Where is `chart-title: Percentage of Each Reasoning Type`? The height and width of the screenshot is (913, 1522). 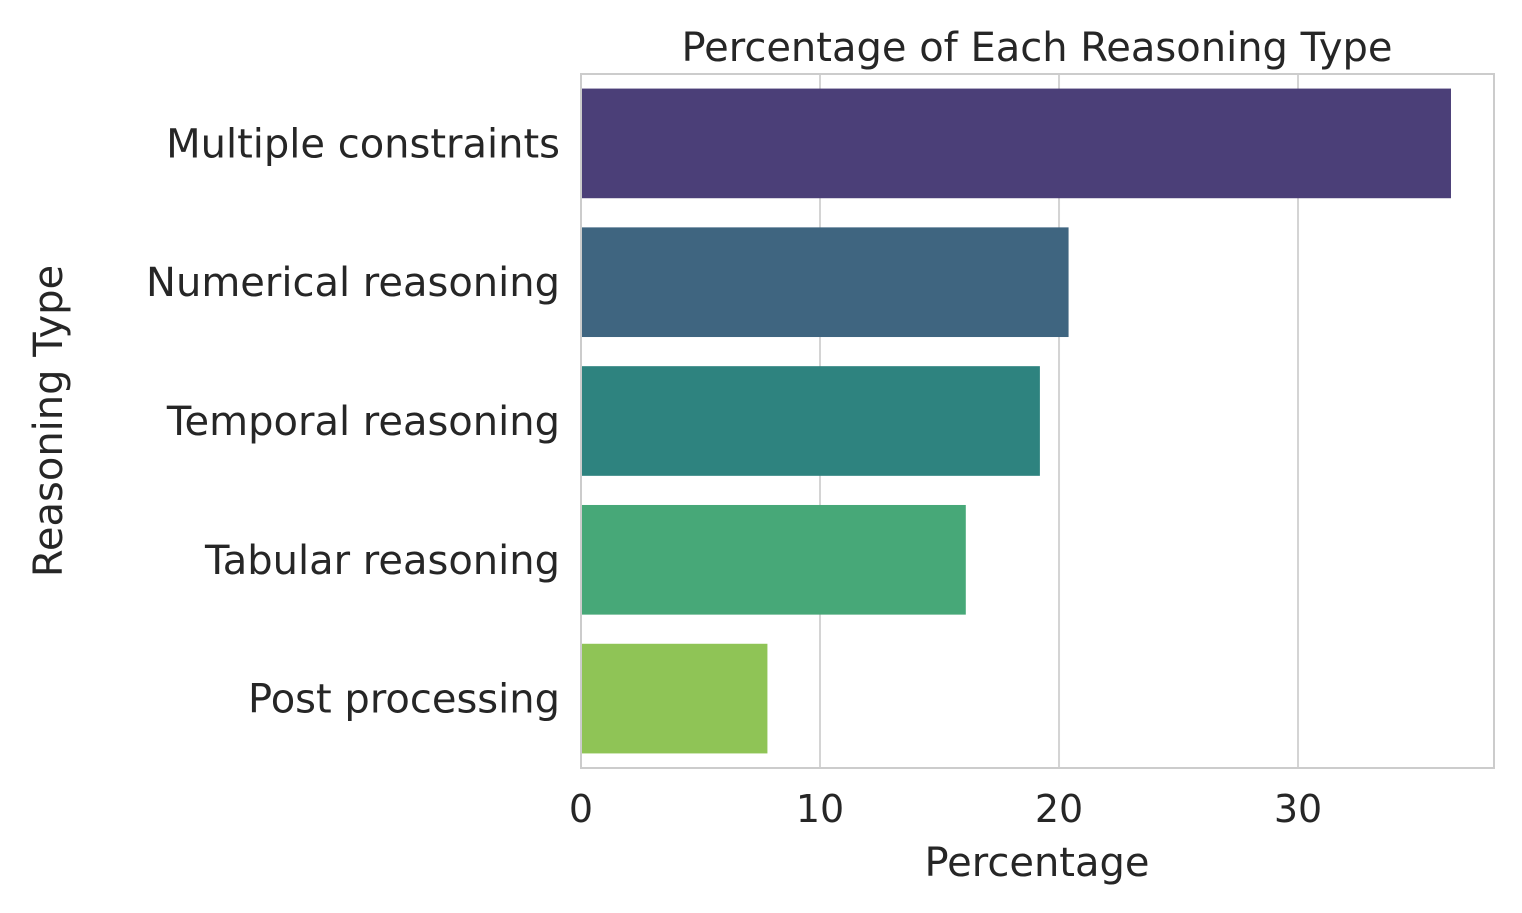 chart-title: Percentage of Each Reasoning Type is located at coordinates (1036, 48).